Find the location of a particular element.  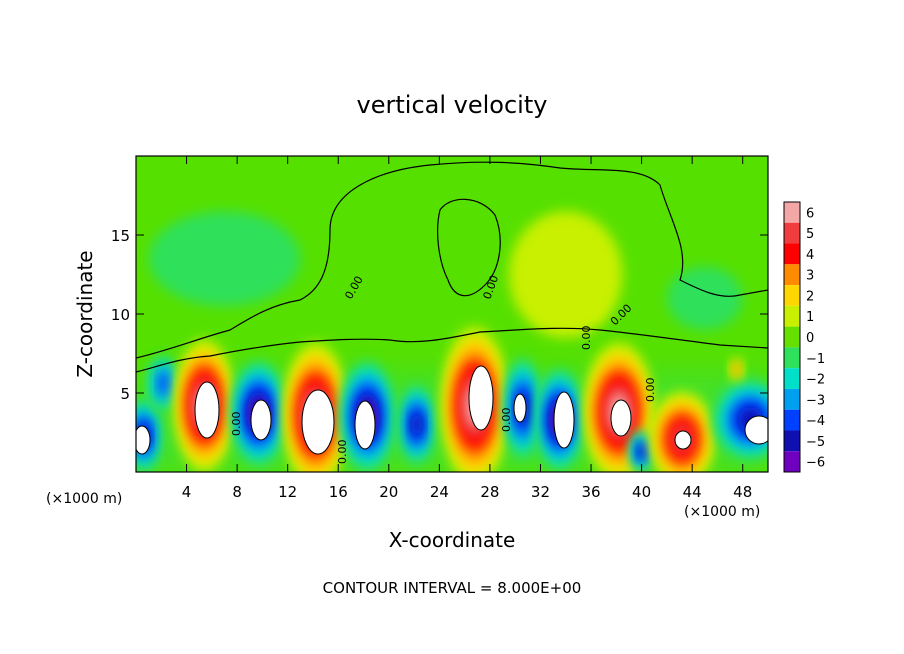

x-tick-label: 16 is located at coordinates (338, 492).